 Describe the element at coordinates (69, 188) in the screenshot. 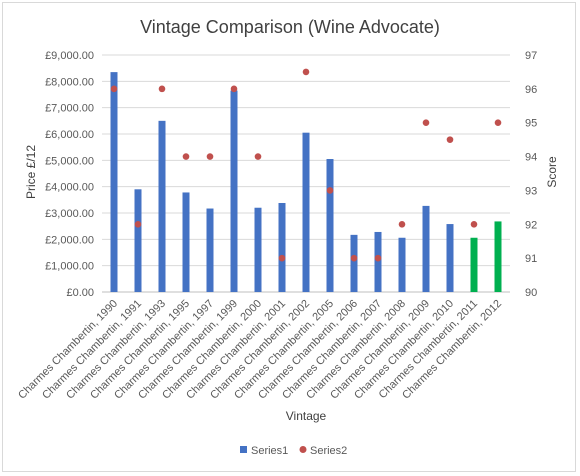

I see `y-tick-label: £4,000.00` at that location.